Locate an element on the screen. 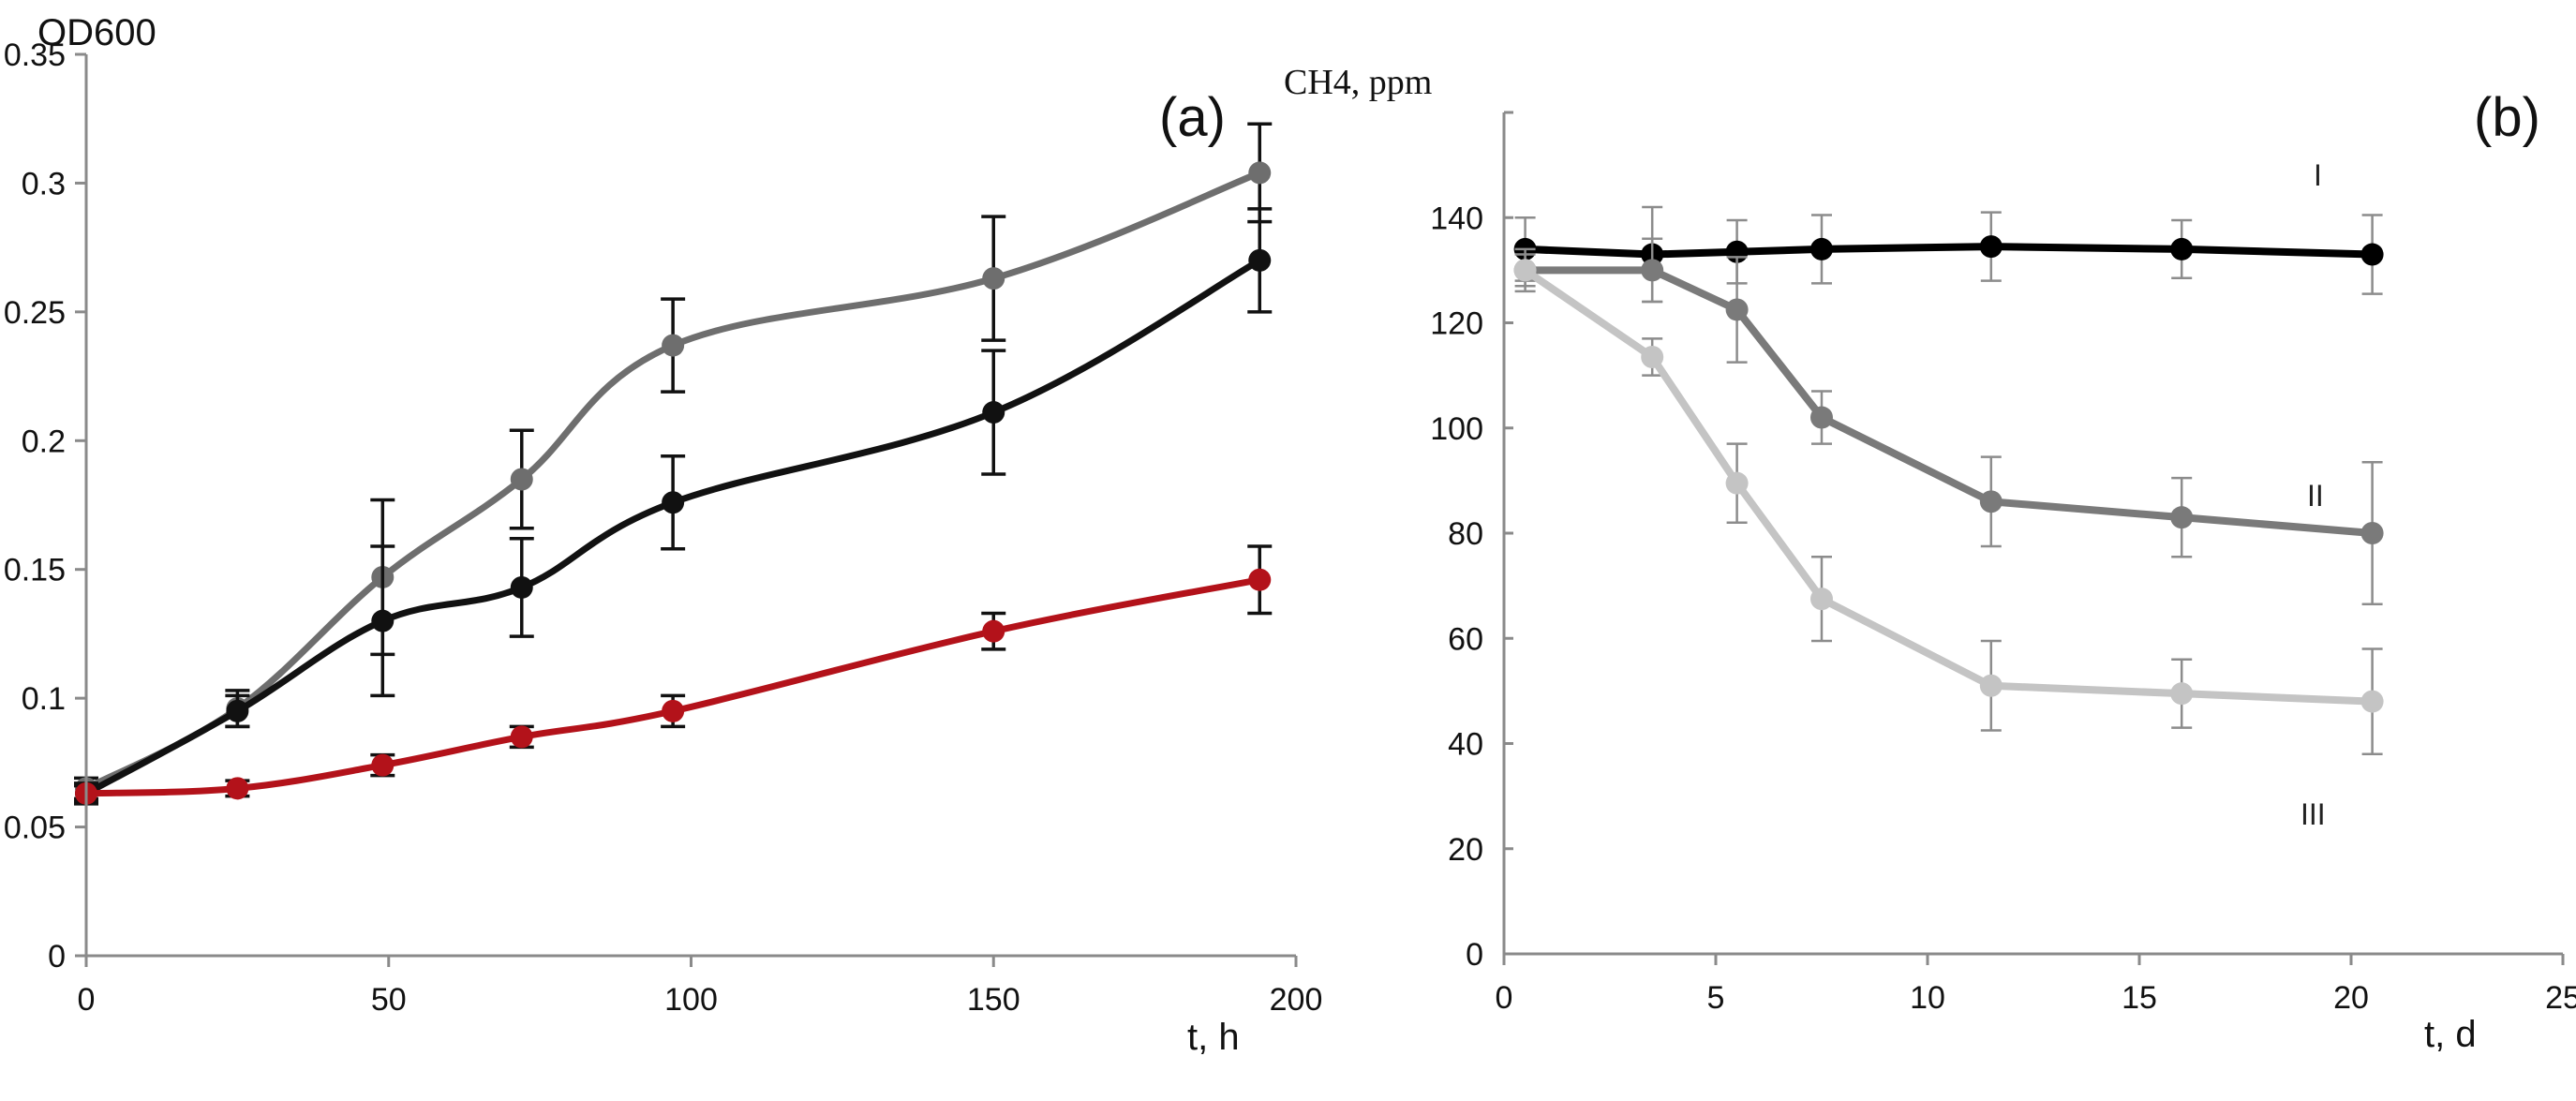  panel-b-y-tick-label: 100 is located at coordinates (1456, 429).